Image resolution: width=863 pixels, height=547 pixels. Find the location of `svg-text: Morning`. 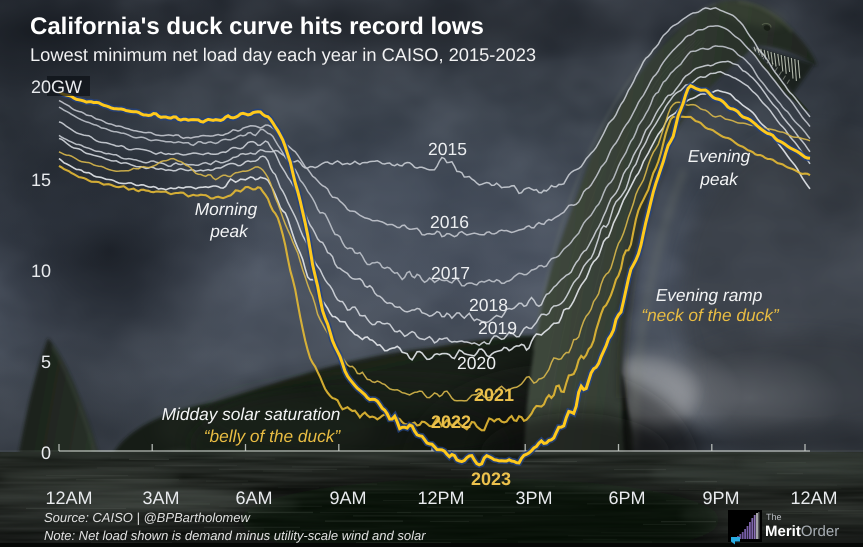

svg-text: Morning is located at coordinates (226, 209).